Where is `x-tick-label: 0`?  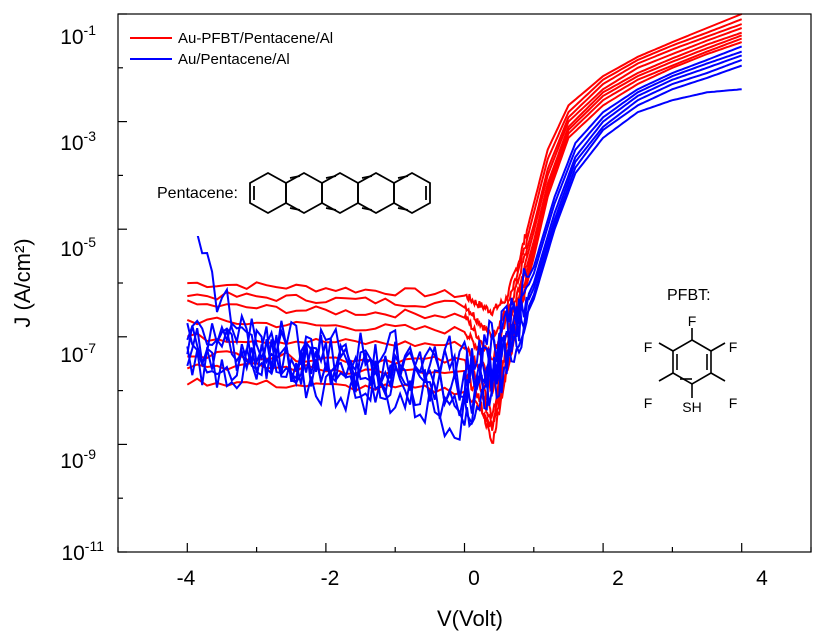 x-tick-label: 0 is located at coordinates (474, 578).